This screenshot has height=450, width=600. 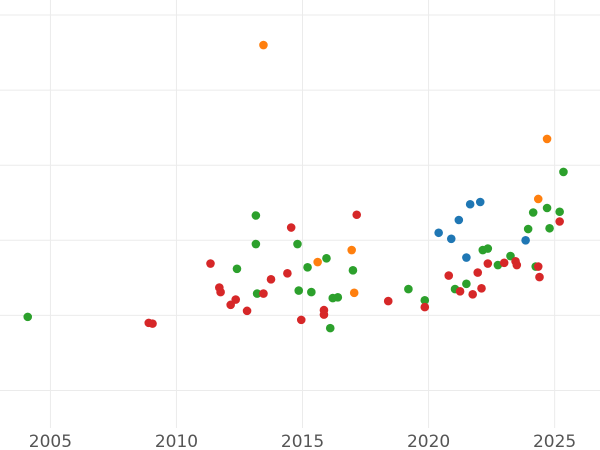 I want to click on x-tick-label: 2020, so click(x=428, y=441).